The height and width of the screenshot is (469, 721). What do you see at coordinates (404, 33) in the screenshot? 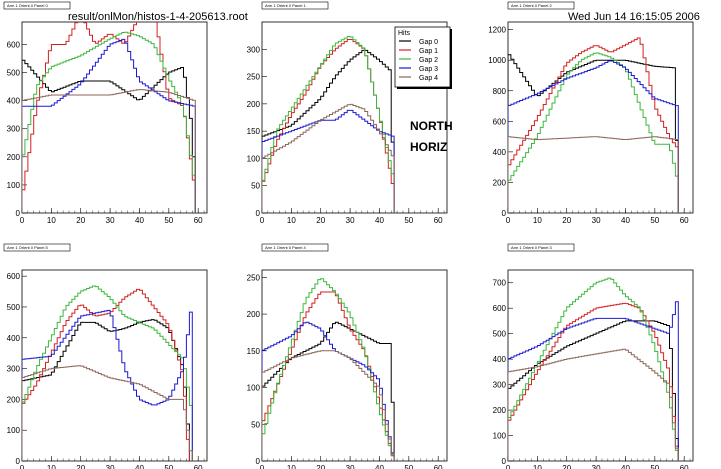
I see `legend-title: Hits` at bounding box center [404, 33].